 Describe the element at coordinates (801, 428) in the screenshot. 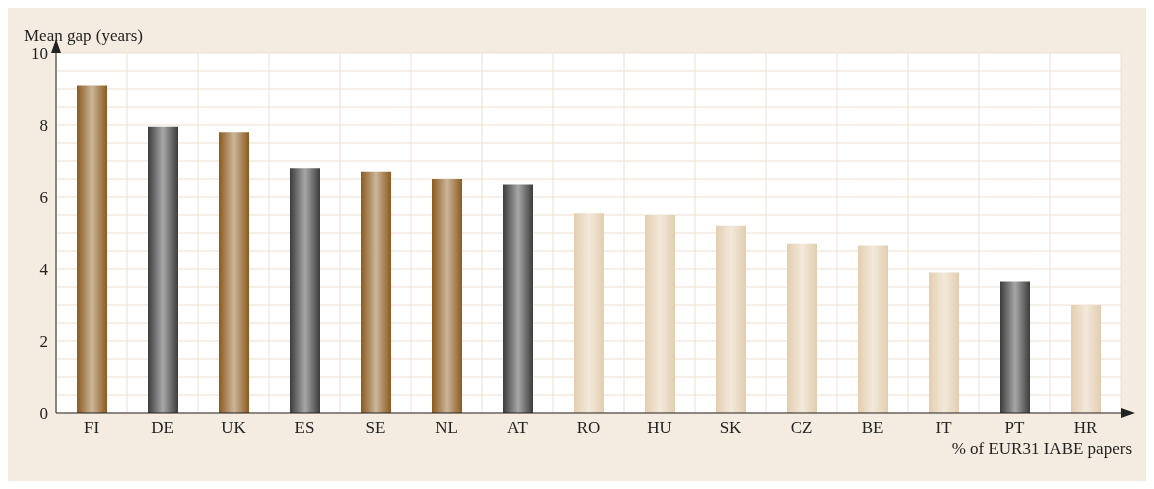

I see `x-tick-label: CZ` at that location.